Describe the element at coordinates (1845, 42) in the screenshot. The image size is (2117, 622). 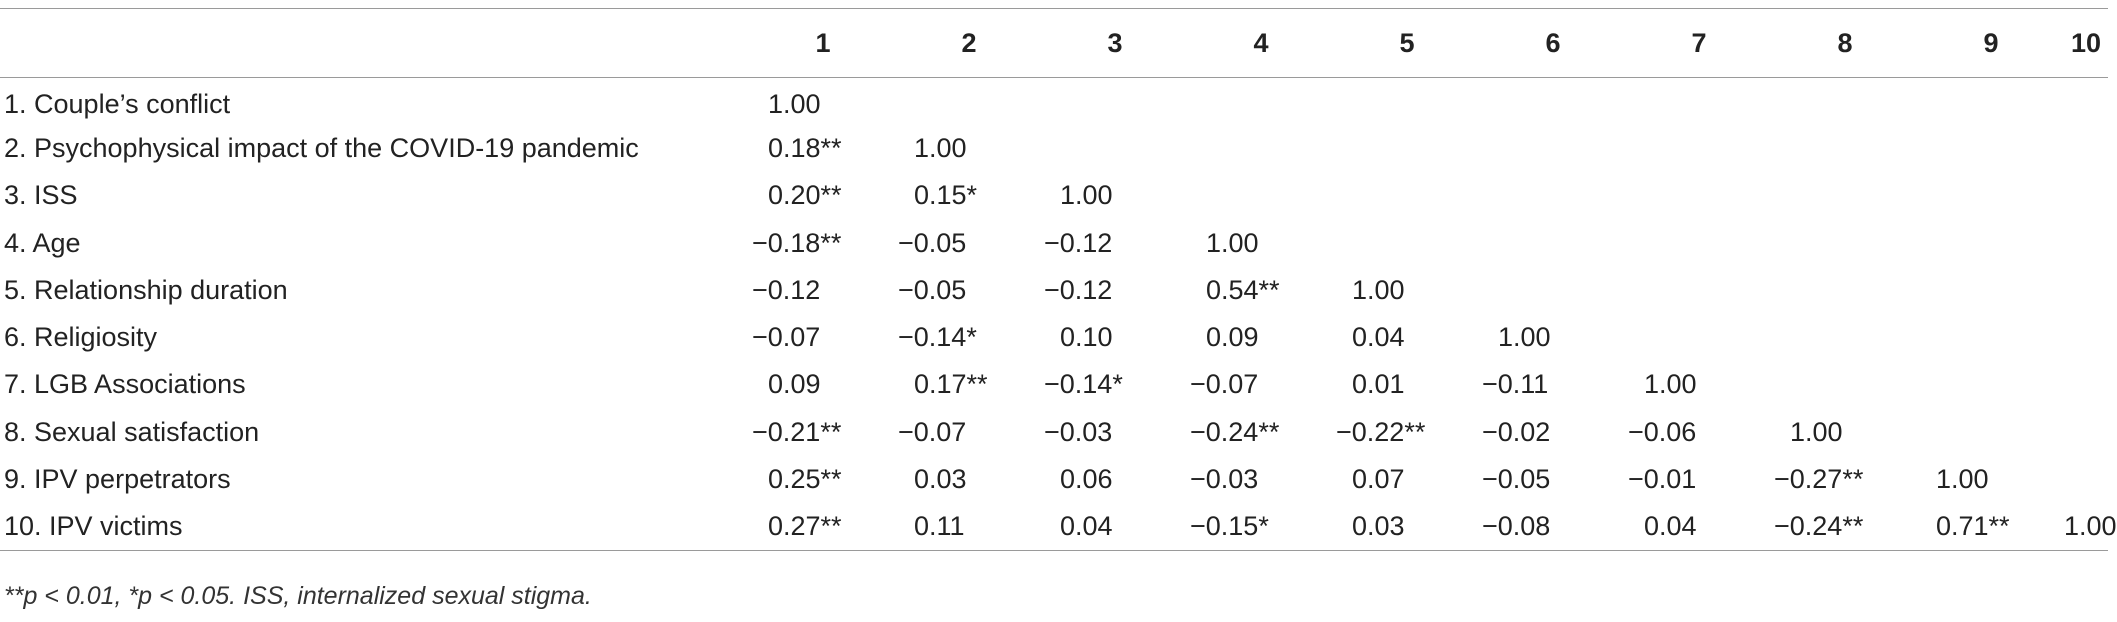
I see `header-cell-8: 8` at that location.